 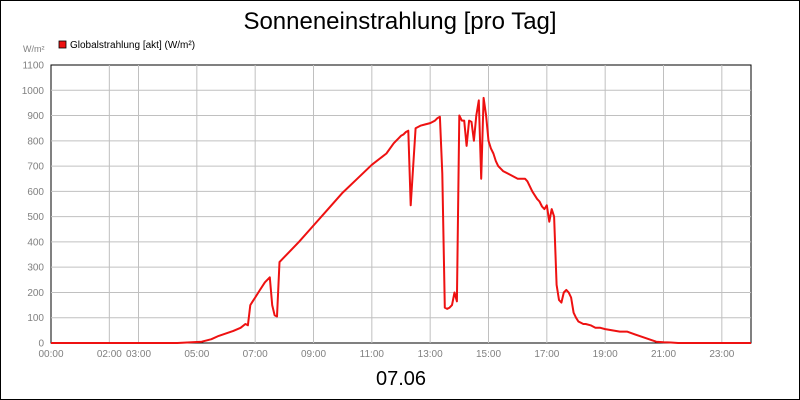 I want to click on x-tick-label: 07:00, so click(x=255, y=354).